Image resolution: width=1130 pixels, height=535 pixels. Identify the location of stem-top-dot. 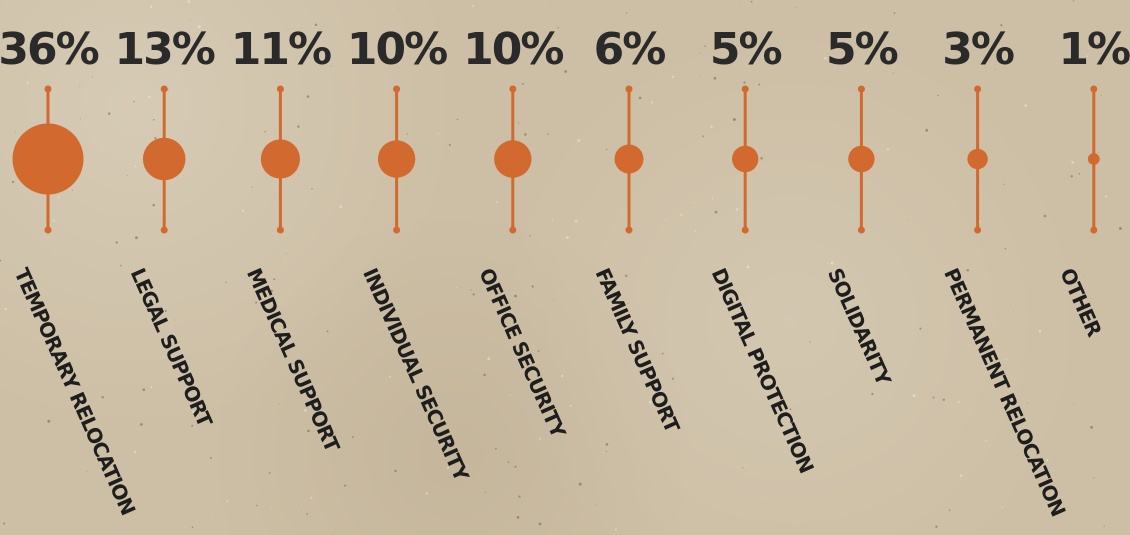
(397, 89).